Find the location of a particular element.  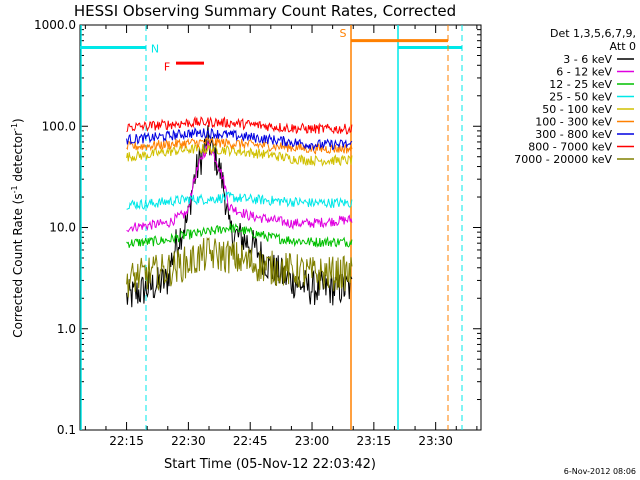

x-tick-label: 23:00 is located at coordinates (312, 441).